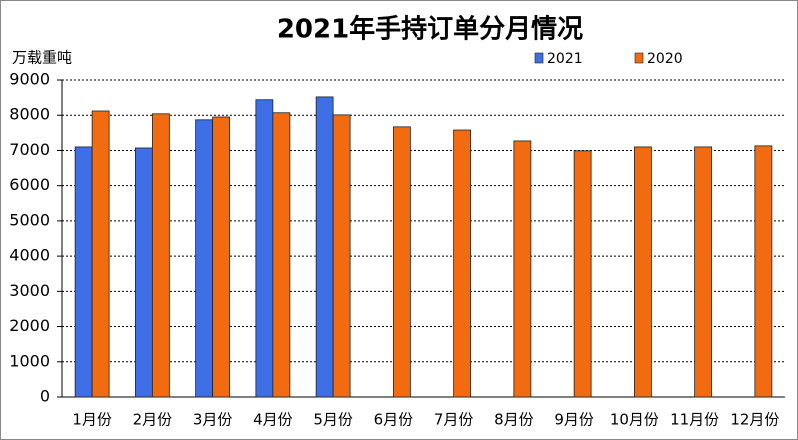 The height and width of the screenshot is (440, 798). Describe the element at coordinates (634, 420) in the screenshot. I see `x-tick-label: 10月份` at that location.